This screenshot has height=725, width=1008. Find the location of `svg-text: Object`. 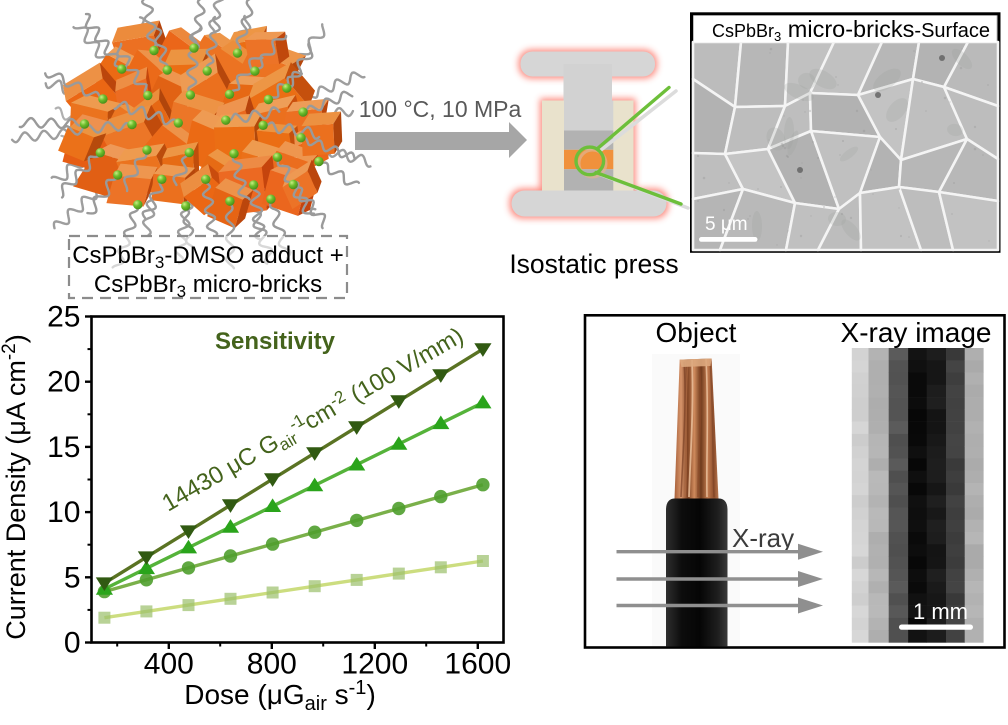

svg-text: Object is located at coordinates (696, 332).